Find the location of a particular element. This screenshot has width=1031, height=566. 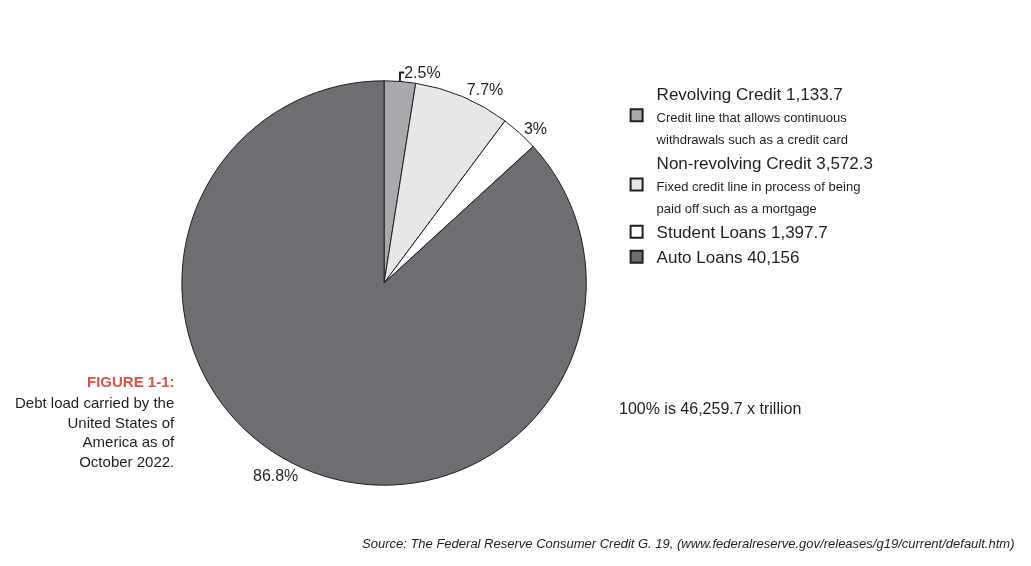

legend-label: Student Loans 1,397.7 is located at coordinates (742, 233).